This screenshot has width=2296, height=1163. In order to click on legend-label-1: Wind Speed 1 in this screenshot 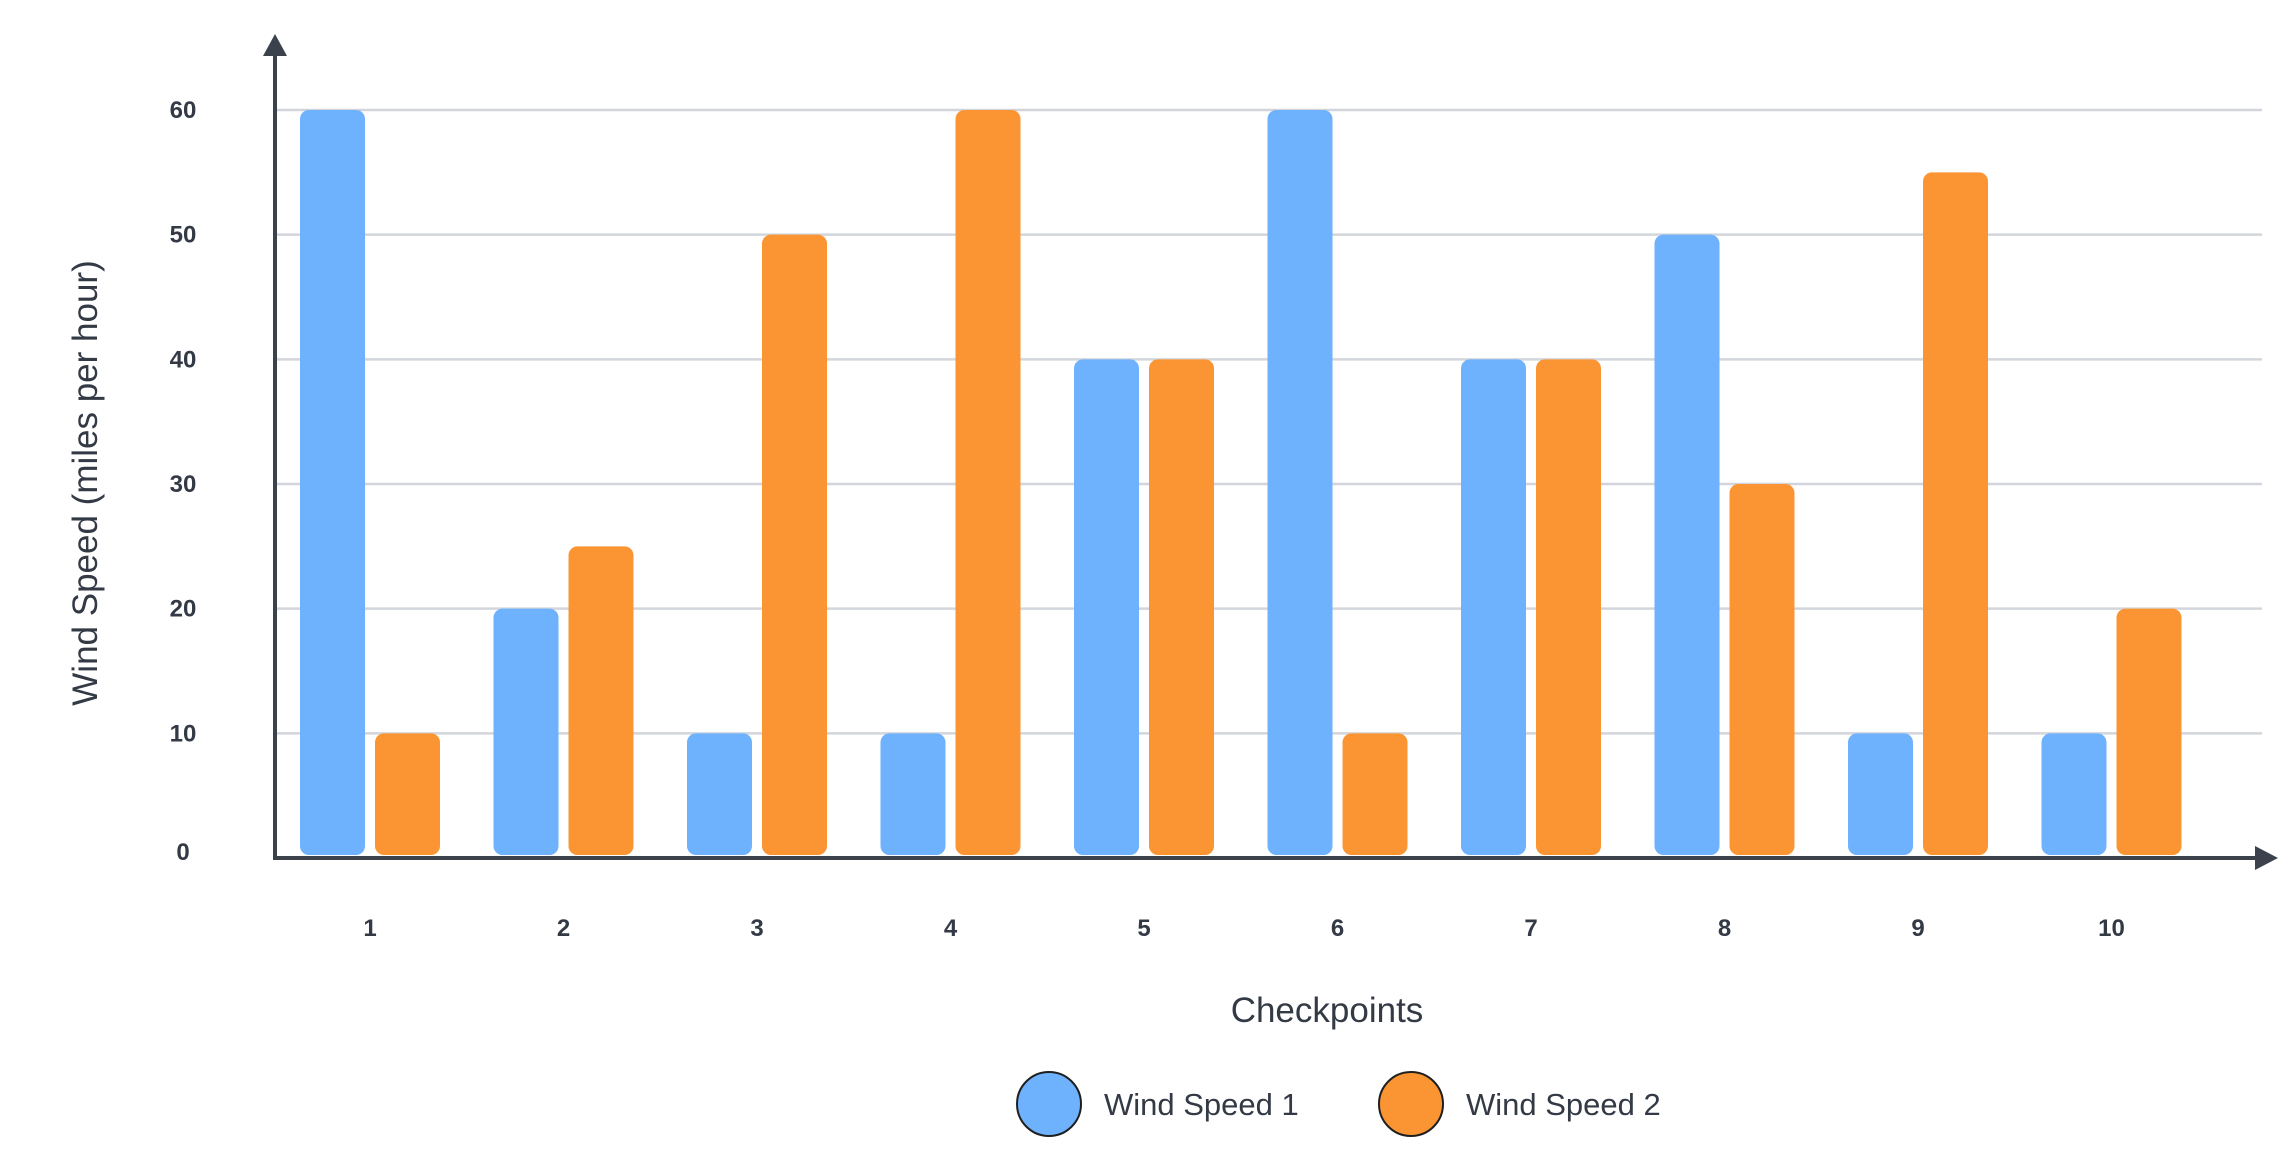, I will do `click(1201, 1104)`.